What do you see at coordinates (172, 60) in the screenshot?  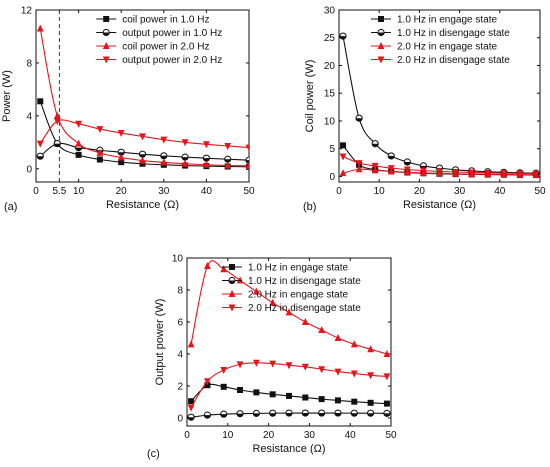 I see `legend-label: output power in 2.0 Hz` at bounding box center [172, 60].